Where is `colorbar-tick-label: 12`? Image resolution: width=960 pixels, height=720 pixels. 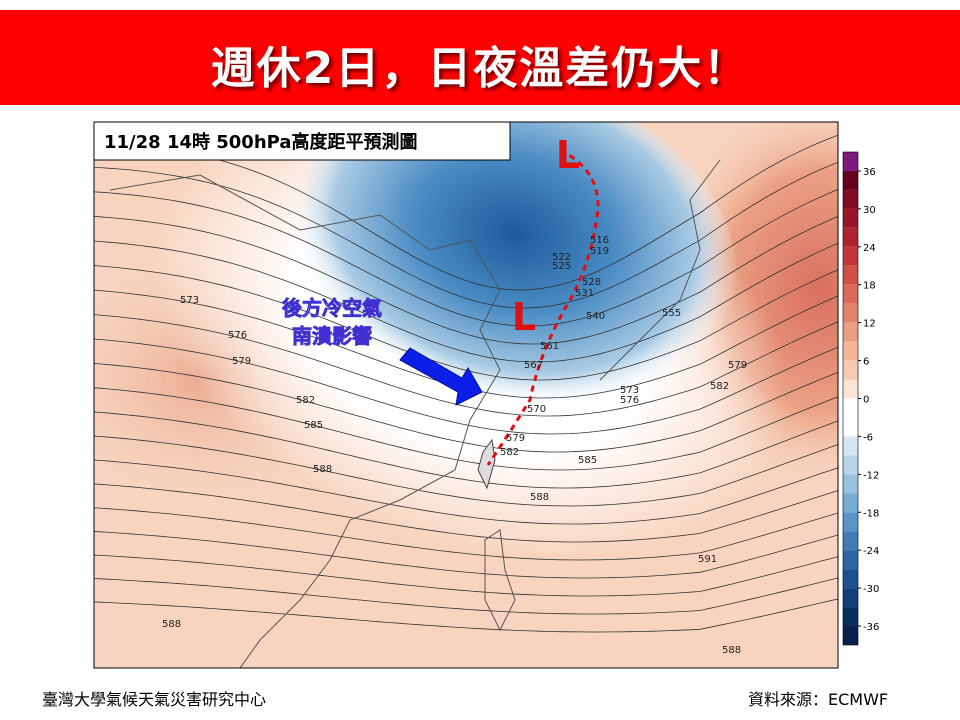 colorbar-tick-label: 12 is located at coordinates (869, 324).